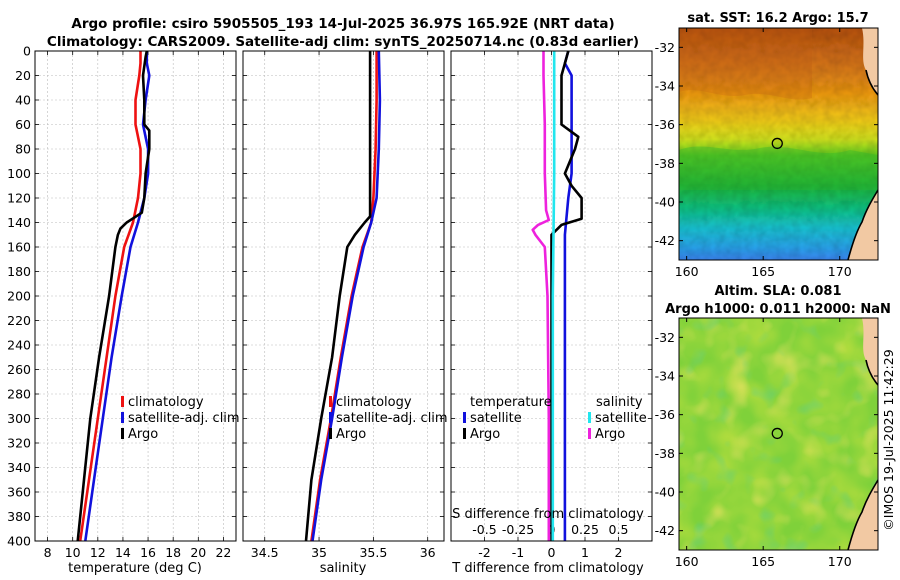  Describe the element at coordinates (548, 514) in the screenshot. I see `s-difference-xlabel: S difference from climatology` at that location.